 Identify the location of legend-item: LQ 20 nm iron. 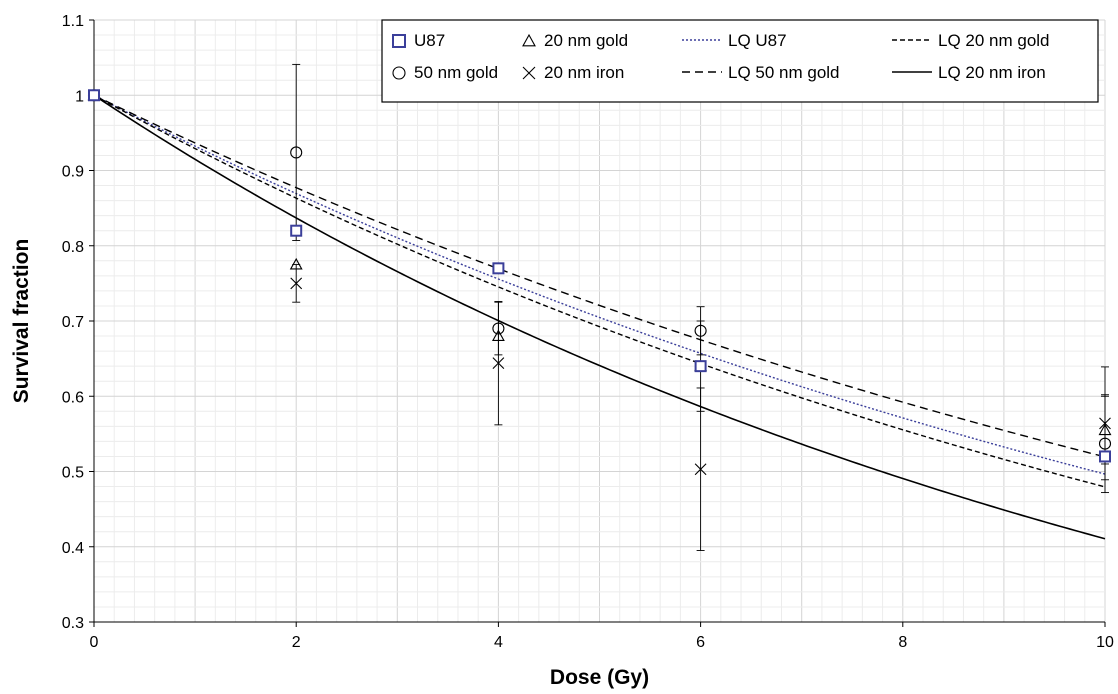
(969, 72).